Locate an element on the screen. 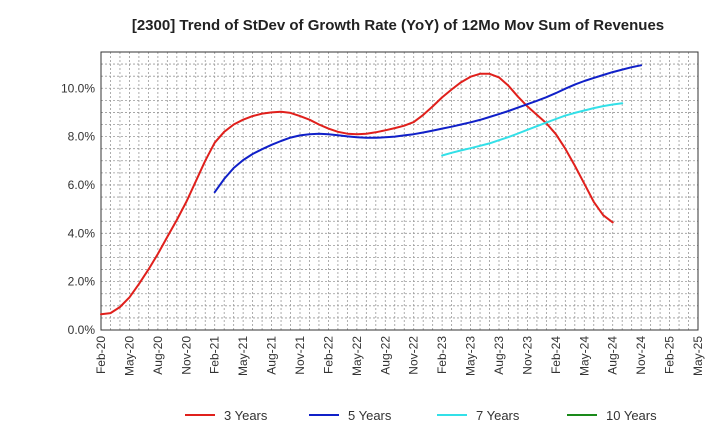  y-tick-label: 0.0% is located at coordinates (82, 330).